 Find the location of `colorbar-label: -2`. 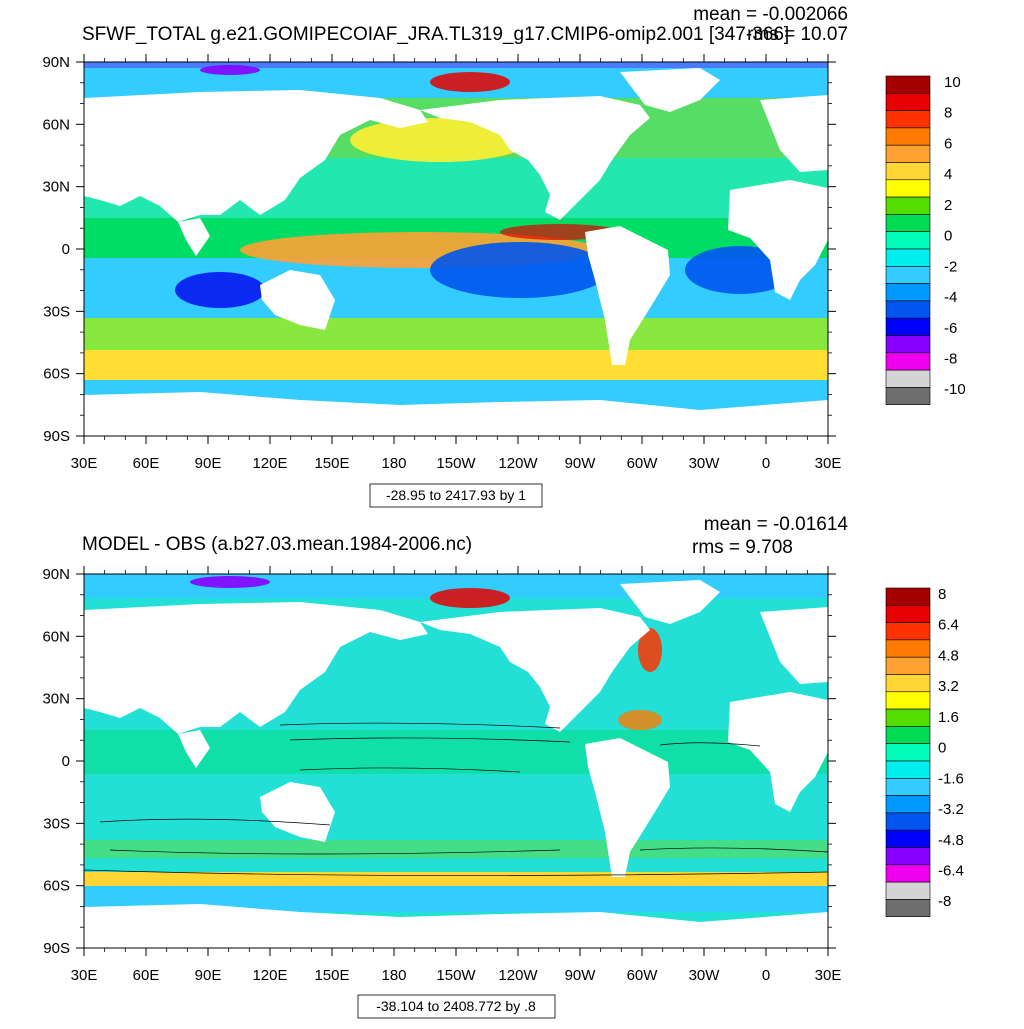

colorbar-label: -2 is located at coordinates (950, 266).